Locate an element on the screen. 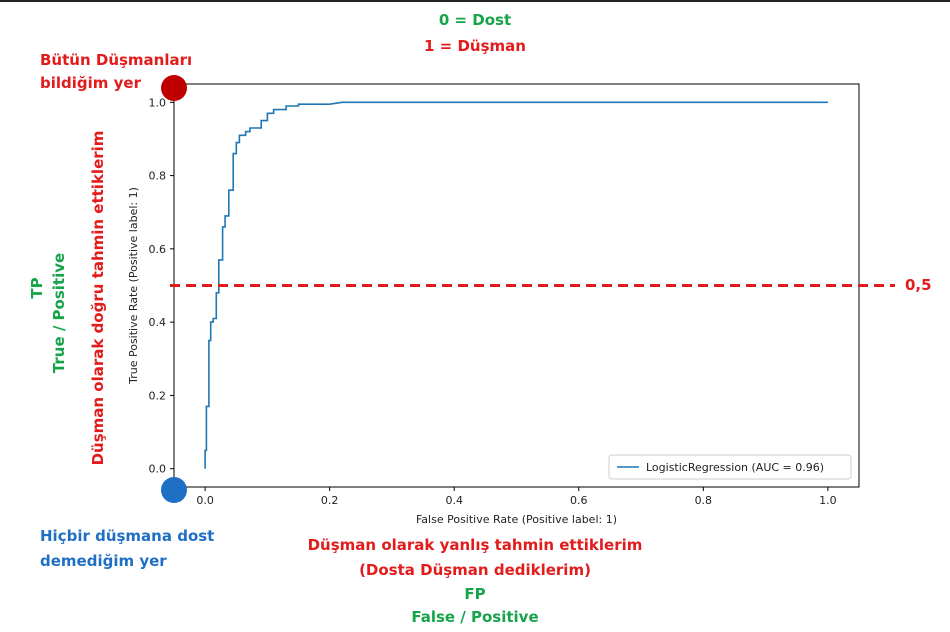  bottom-left-annotation-line1: Hiçbir düşmana dost is located at coordinates (127, 536).